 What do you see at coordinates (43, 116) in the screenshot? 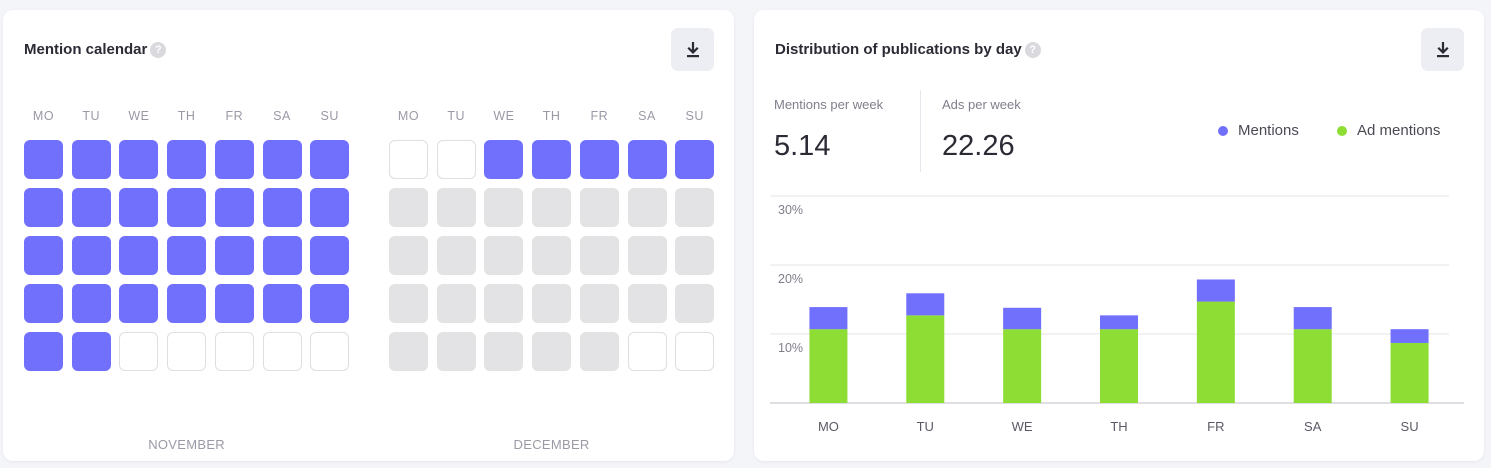
I see `weekday-header-mo: MO` at bounding box center [43, 116].